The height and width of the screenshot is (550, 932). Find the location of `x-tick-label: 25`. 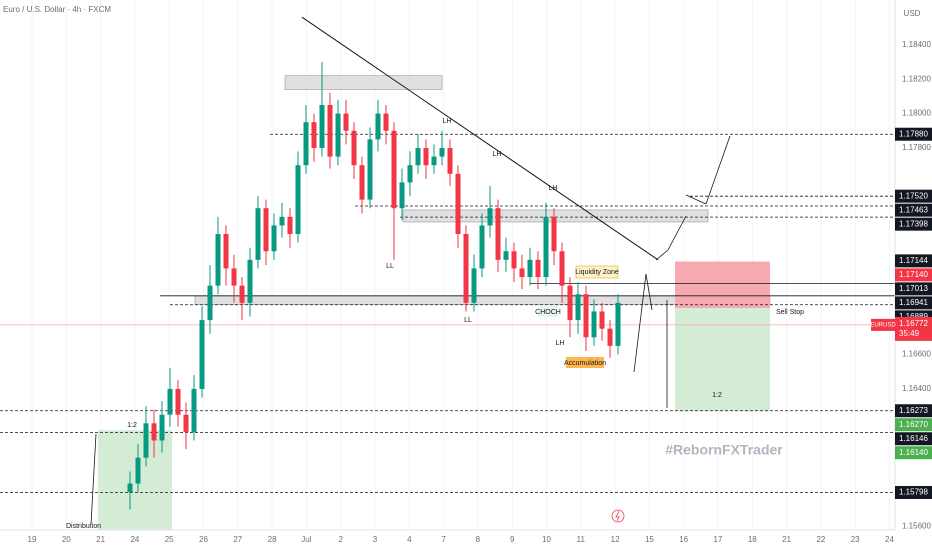

x-tick-label: 25 is located at coordinates (169, 539).